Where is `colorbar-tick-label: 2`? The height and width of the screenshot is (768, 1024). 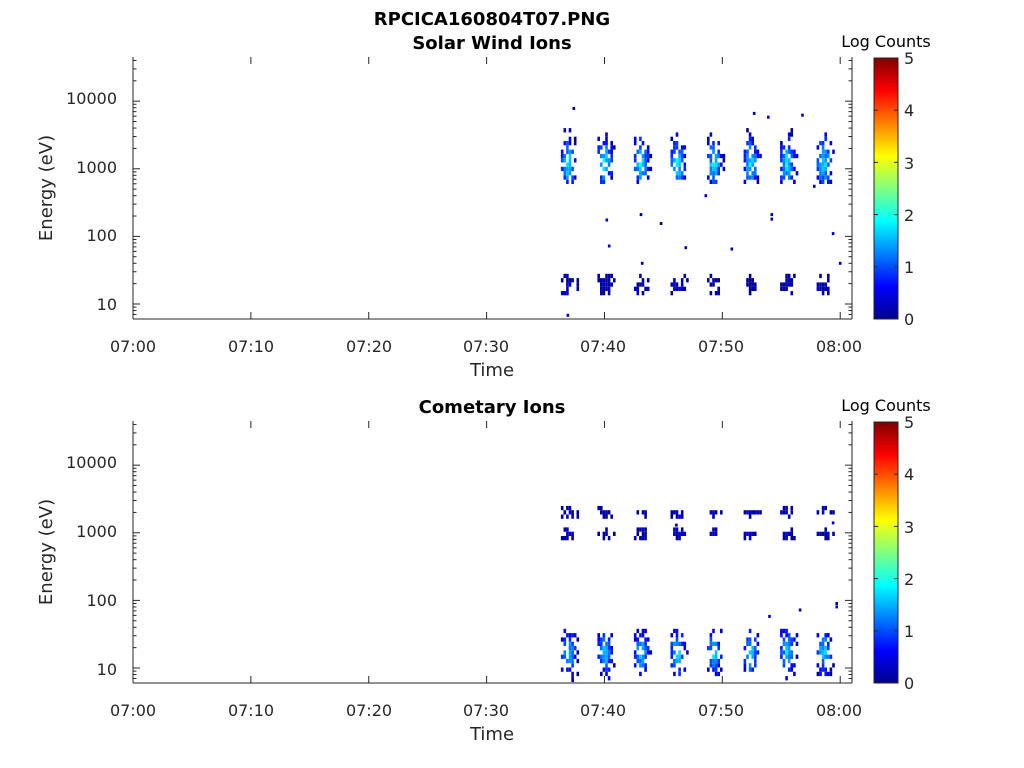
colorbar-tick-label: 2 is located at coordinates (909, 215).